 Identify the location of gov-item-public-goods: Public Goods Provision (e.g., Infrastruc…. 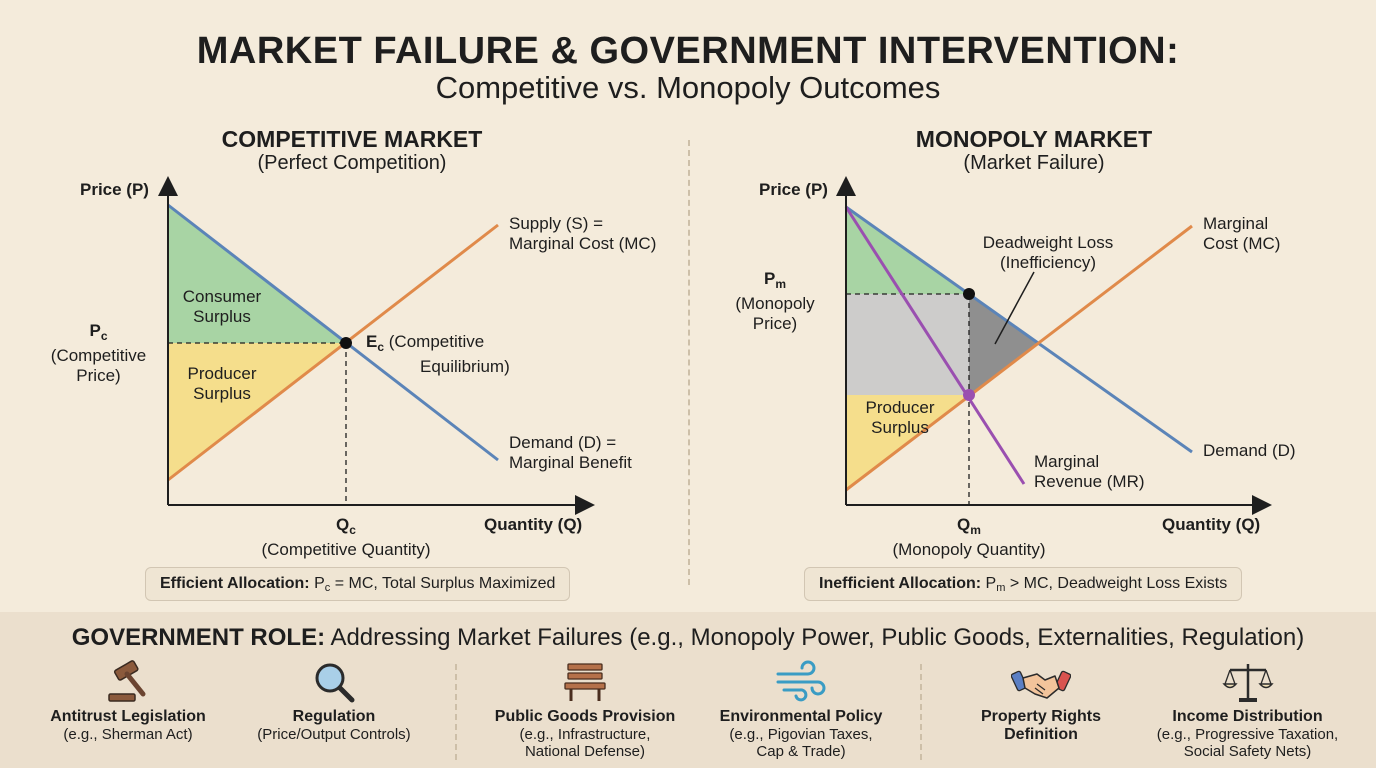
(585, 710).